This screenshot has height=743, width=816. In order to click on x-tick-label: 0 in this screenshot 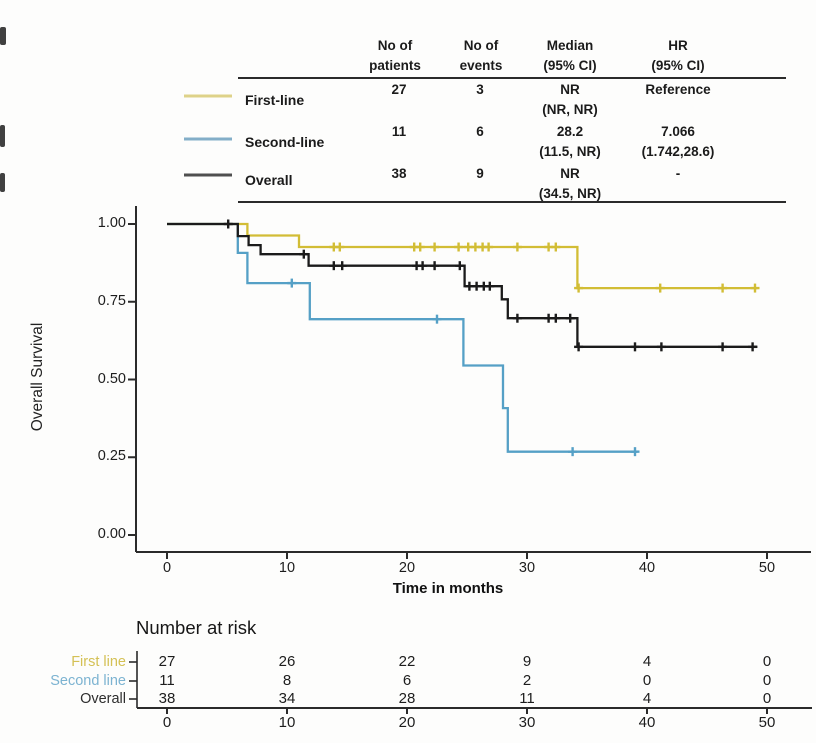, I will do `click(167, 568)`.